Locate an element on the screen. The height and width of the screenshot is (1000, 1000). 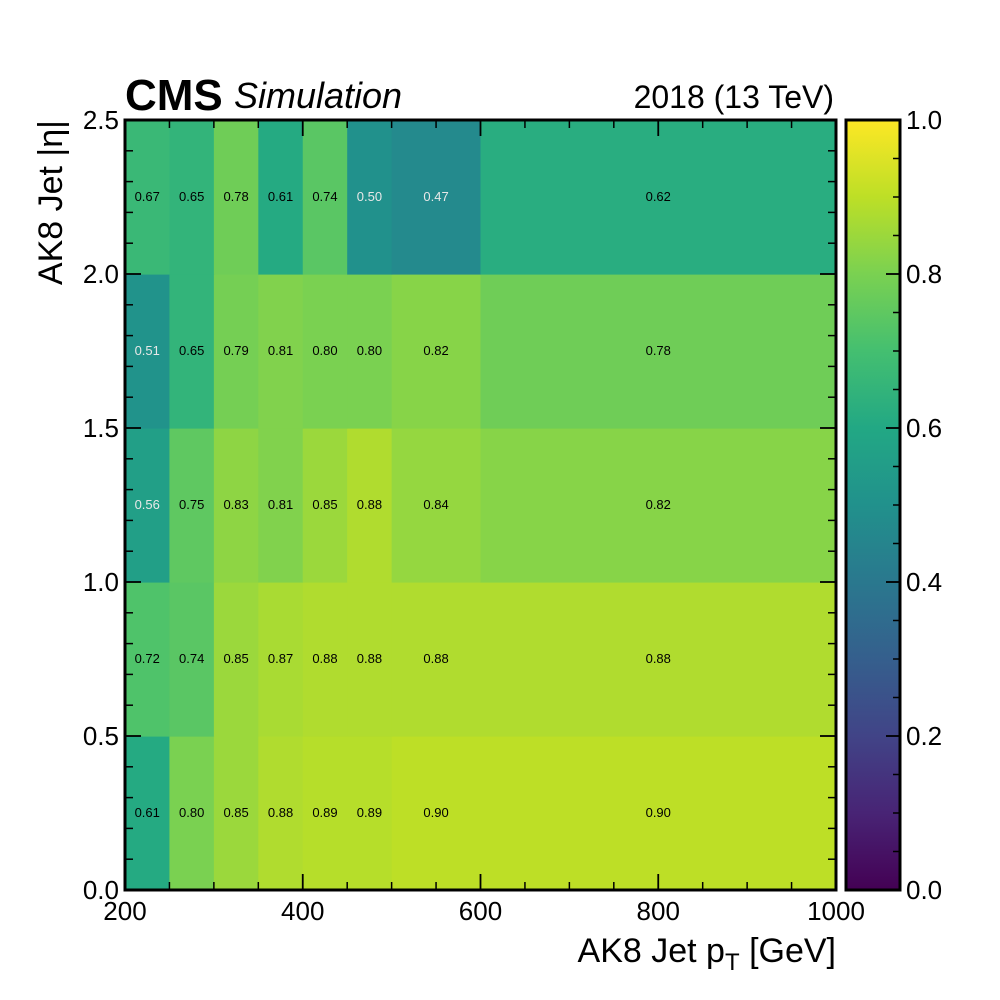
status-label: Simulation is located at coordinates (318, 95).